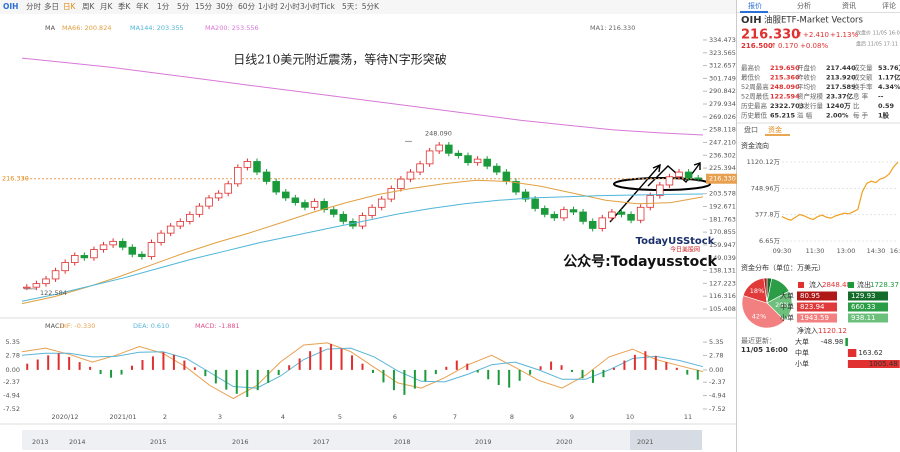 The width and height of the screenshot is (900, 452). What do you see at coordinates (268, 6) in the screenshot?
I see `toolbar-item: 1小时` at bounding box center [268, 6].